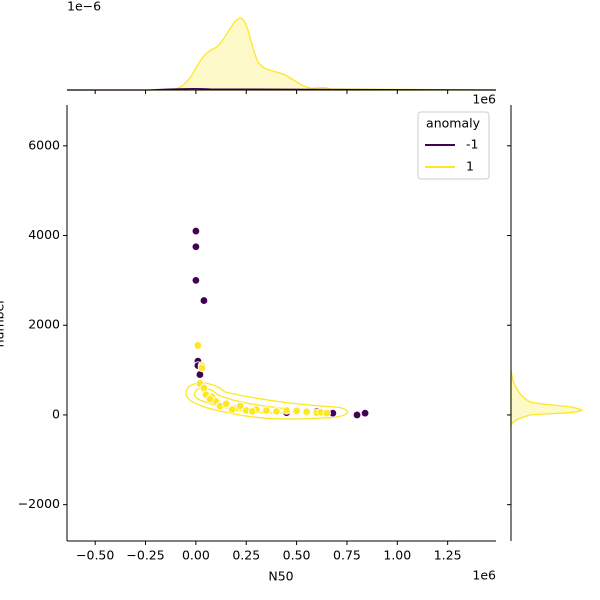 This screenshot has width=600, height=600. Describe the element at coordinates (347, 555) in the screenshot. I see `x-tick-label: 0.75` at that location.